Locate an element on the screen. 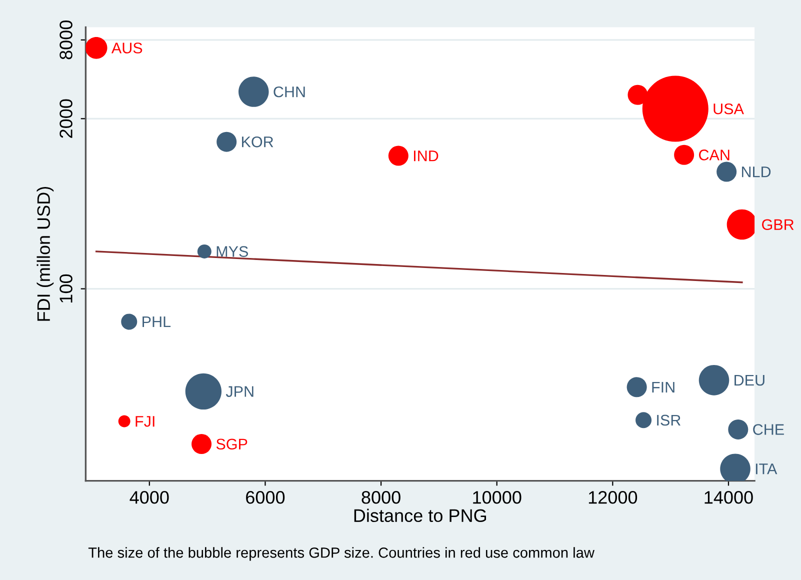 The height and width of the screenshot is (580, 801). annotation: ITA is located at coordinates (767, 469).